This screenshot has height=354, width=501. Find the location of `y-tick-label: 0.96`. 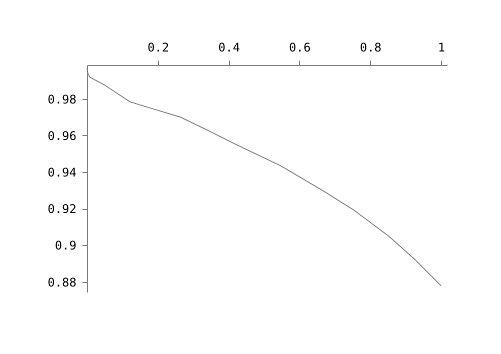

y-tick-label: 0.96 is located at coordinates (62, 135).